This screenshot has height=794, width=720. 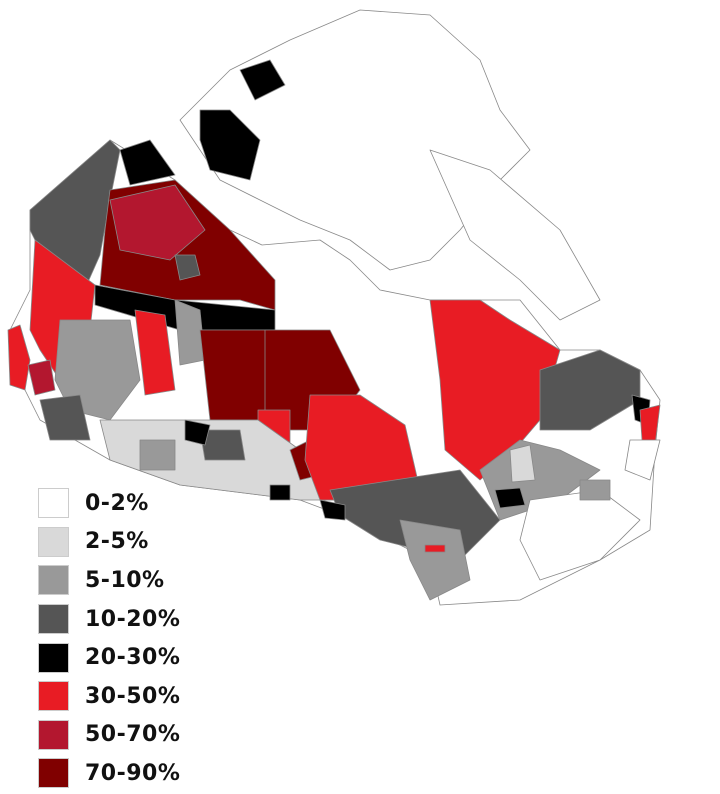 I want to click on region-ontario-south-light, so click(x=435, y=560).